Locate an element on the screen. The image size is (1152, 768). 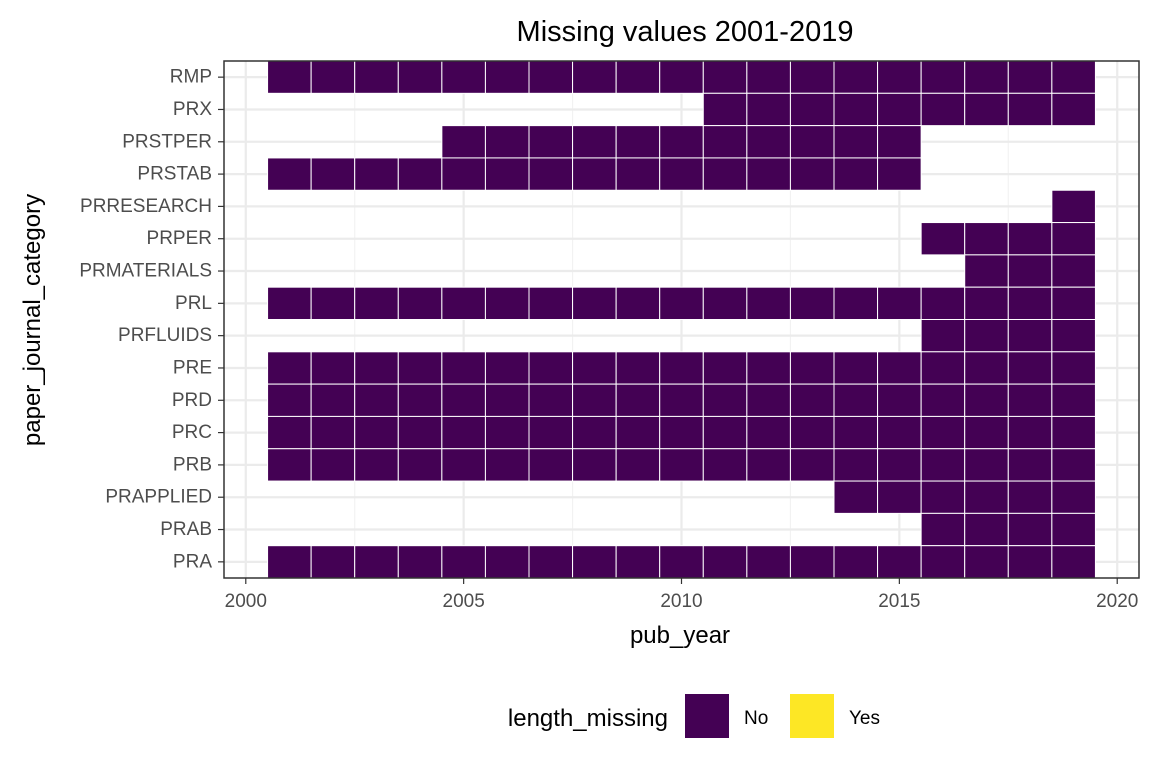
tile-prstab-2001 is located at coordinates (289, 174).